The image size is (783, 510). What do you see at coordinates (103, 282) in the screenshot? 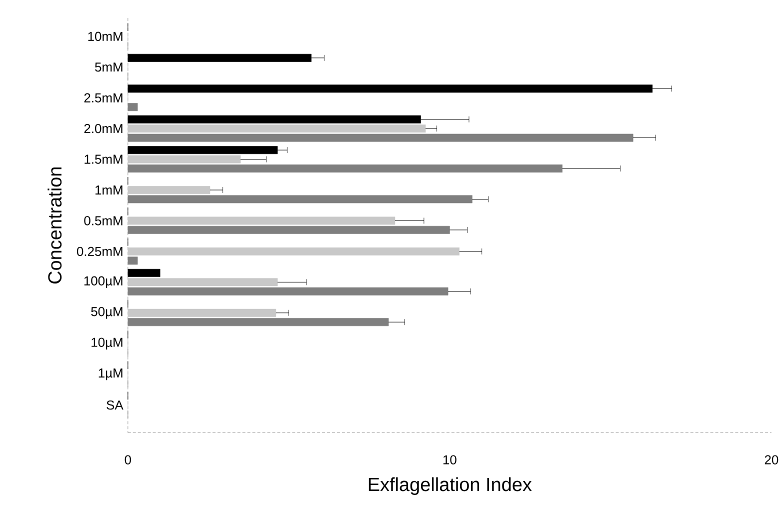
I see `y-tick-label: 100µM` at bounding box center [103, 282].